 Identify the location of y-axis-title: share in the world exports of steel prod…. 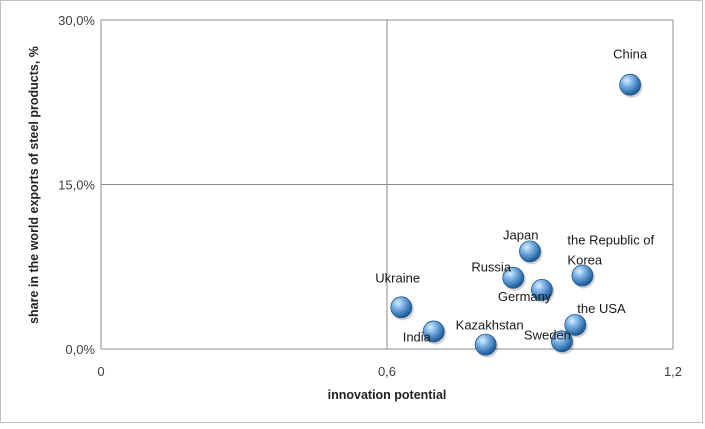
(34, 185).